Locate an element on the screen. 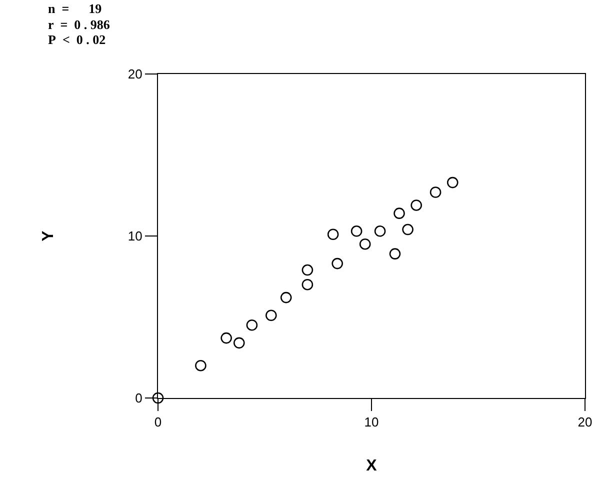 This screenshot has width=600, height=489. y-tick-label: 20 is located at coordinates (135, 74).